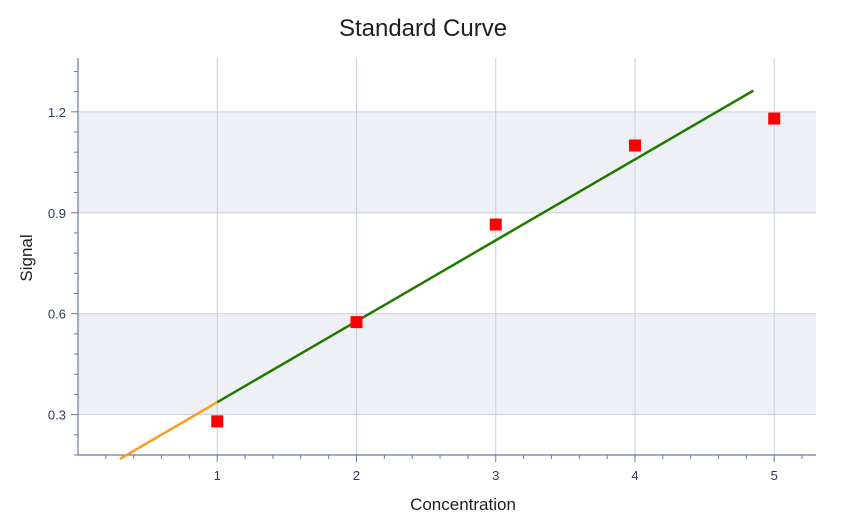 The width and height of the screenshot is (844, 523). What do you see at coordinates (57, 213) in the screenshot?
I see `y-tick-label: 0.9` at bounding box center [57, 213].